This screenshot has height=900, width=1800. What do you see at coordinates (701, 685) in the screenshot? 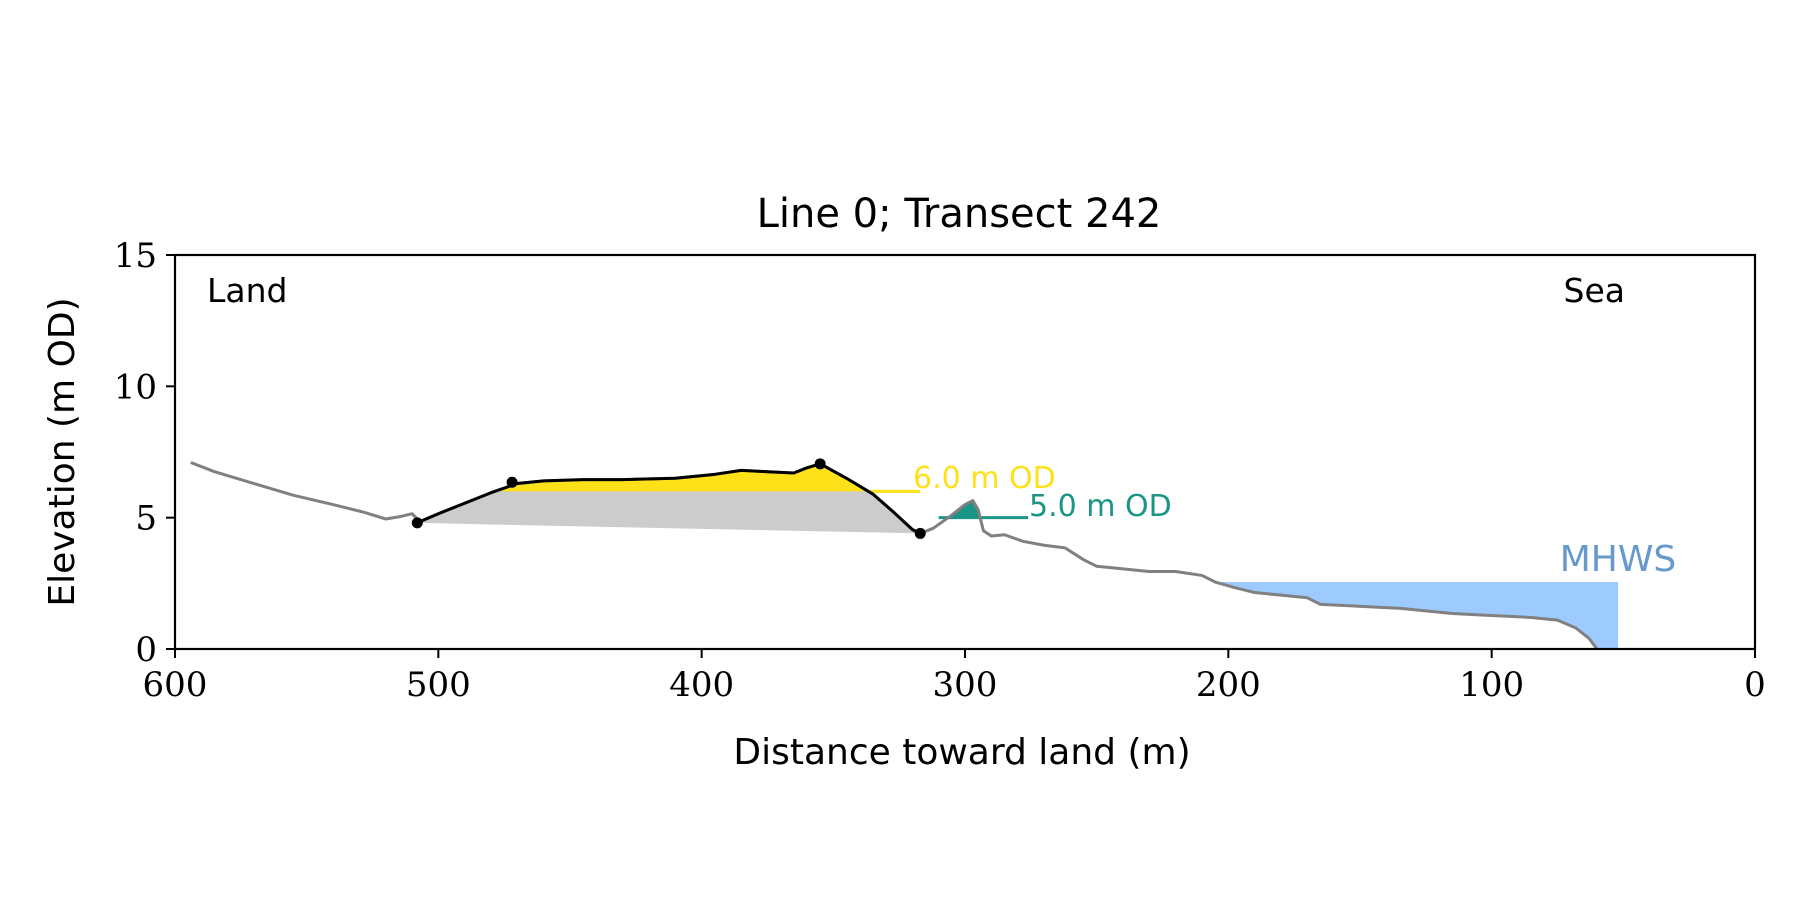
I see `x-tick-label: 400` at bounding box center [701, 685].